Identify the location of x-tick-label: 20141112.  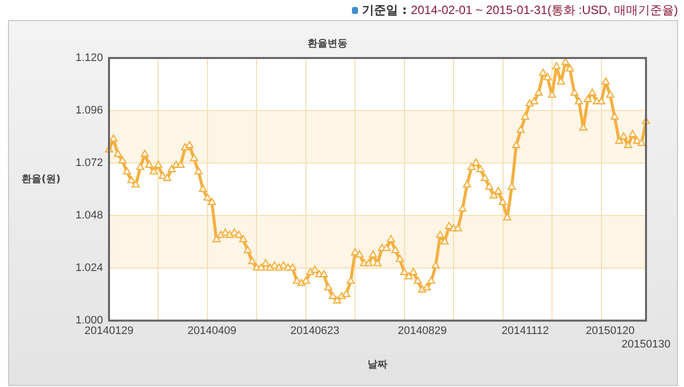
(525, 331).